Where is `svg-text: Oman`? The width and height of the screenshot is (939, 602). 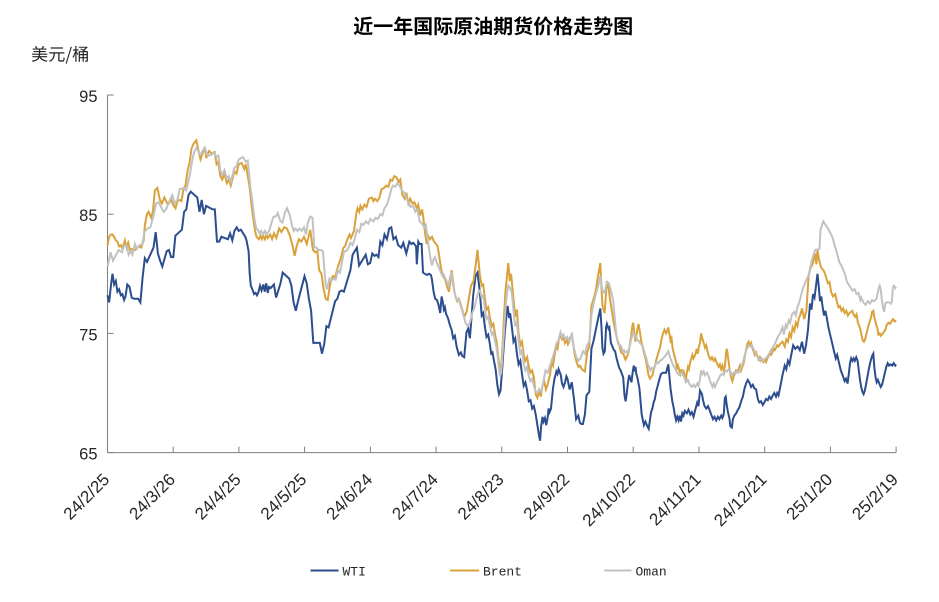 svg-text: Oman is located at coordinates (651, 572).